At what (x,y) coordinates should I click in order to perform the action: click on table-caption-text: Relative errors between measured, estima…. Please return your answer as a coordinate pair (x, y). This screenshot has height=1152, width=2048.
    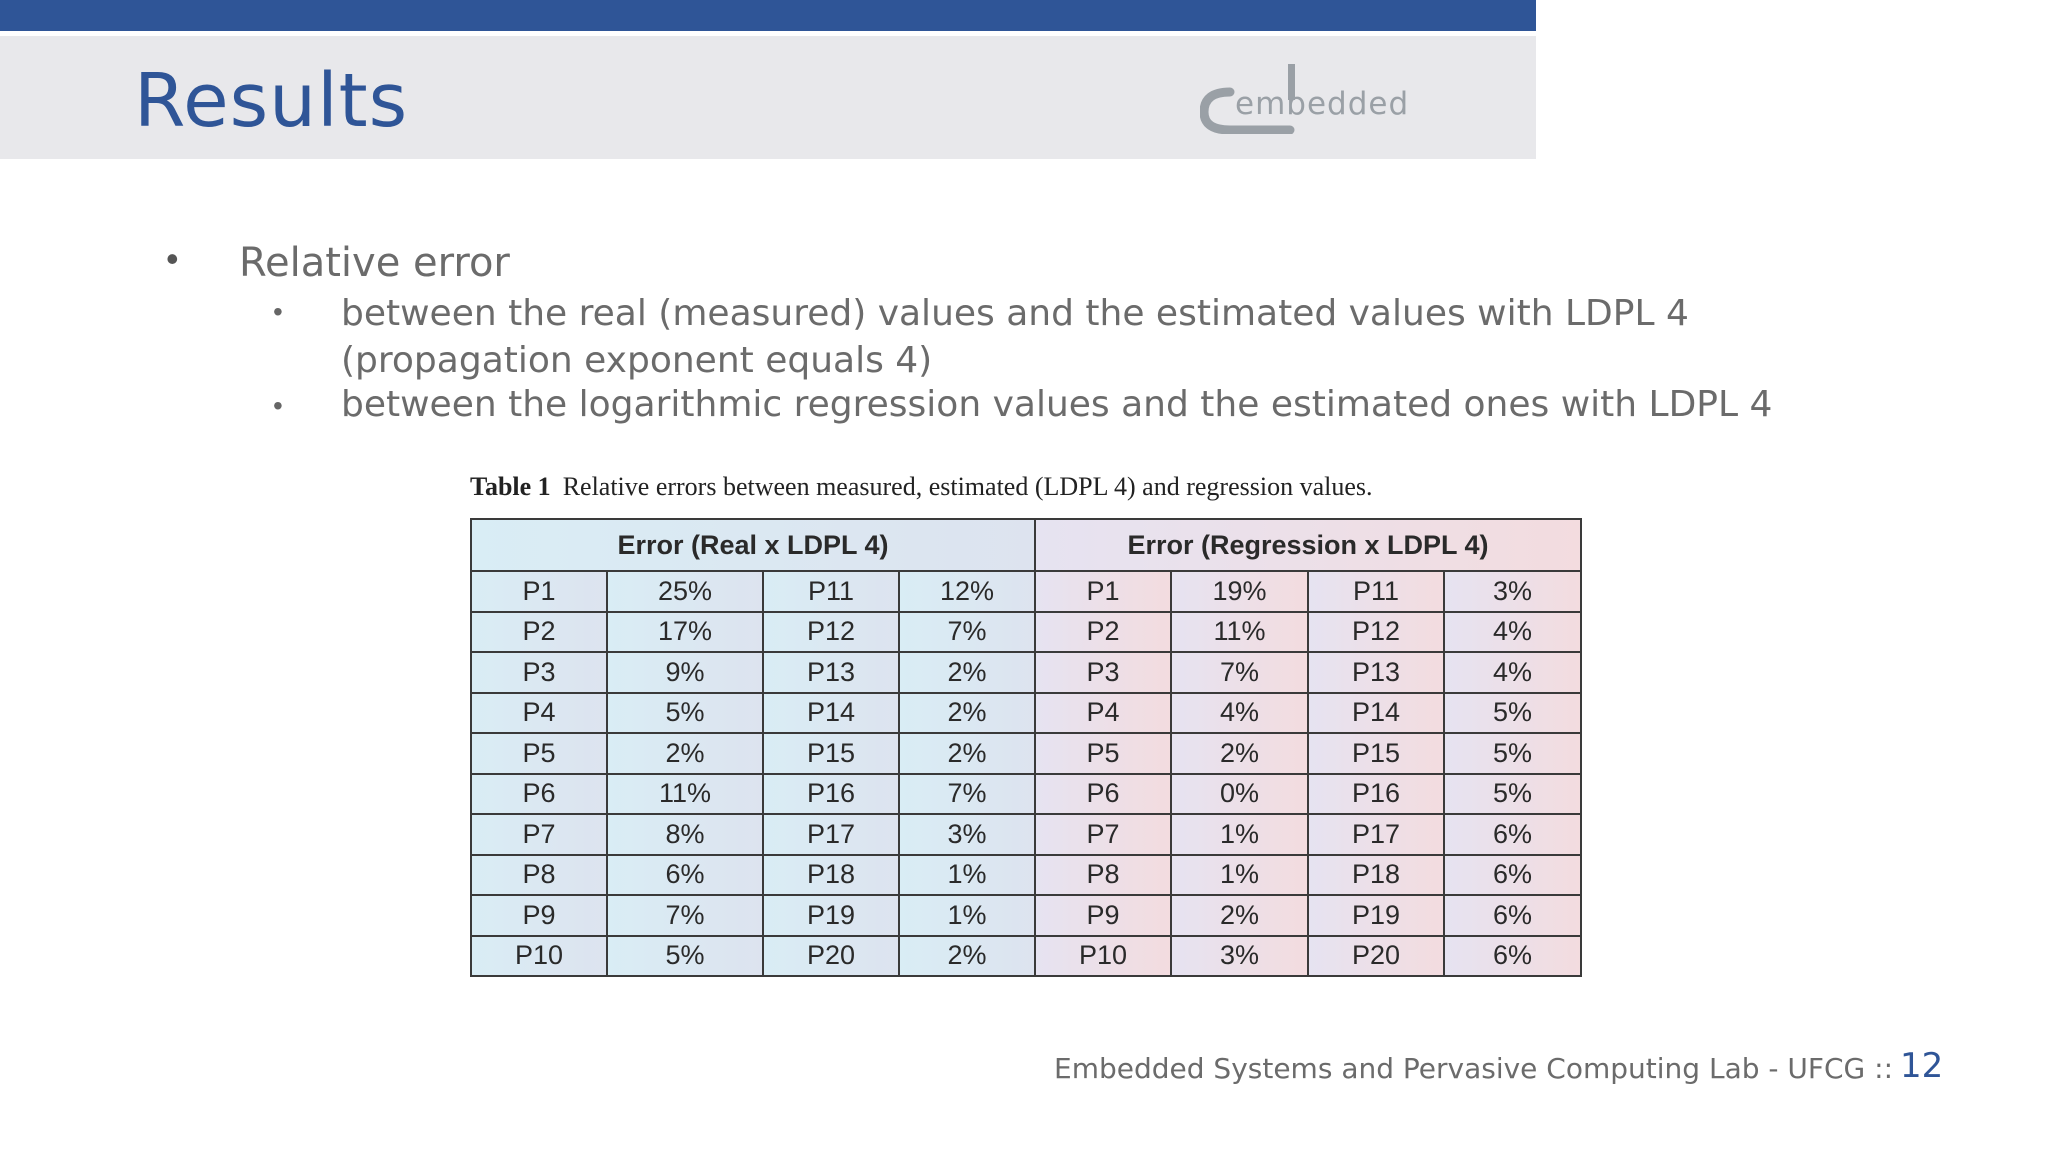
    Looking at the image, I should click on (967, 486).